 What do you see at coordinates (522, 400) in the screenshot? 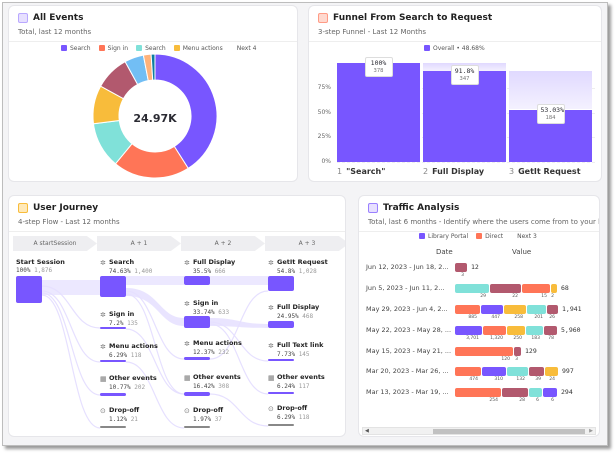
I see `segment-value: 28` at bounding box center [522, 400].